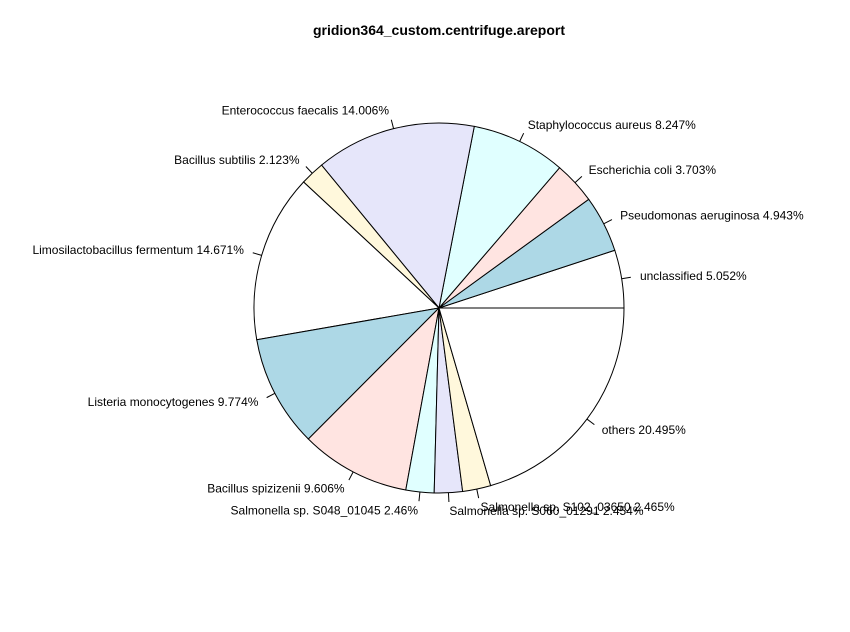 This screenshot has width=850, height=632. What do you see at coordinates (306, 111) in the screenshot?
I see `slice-label: Enterococcus faecalis 14.006%` at bounding box center [306, 111].